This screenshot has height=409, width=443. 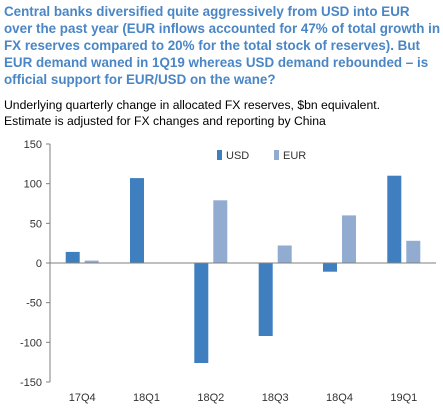 I want to click on y-tick-label: 100, so click(x=33, y=185).